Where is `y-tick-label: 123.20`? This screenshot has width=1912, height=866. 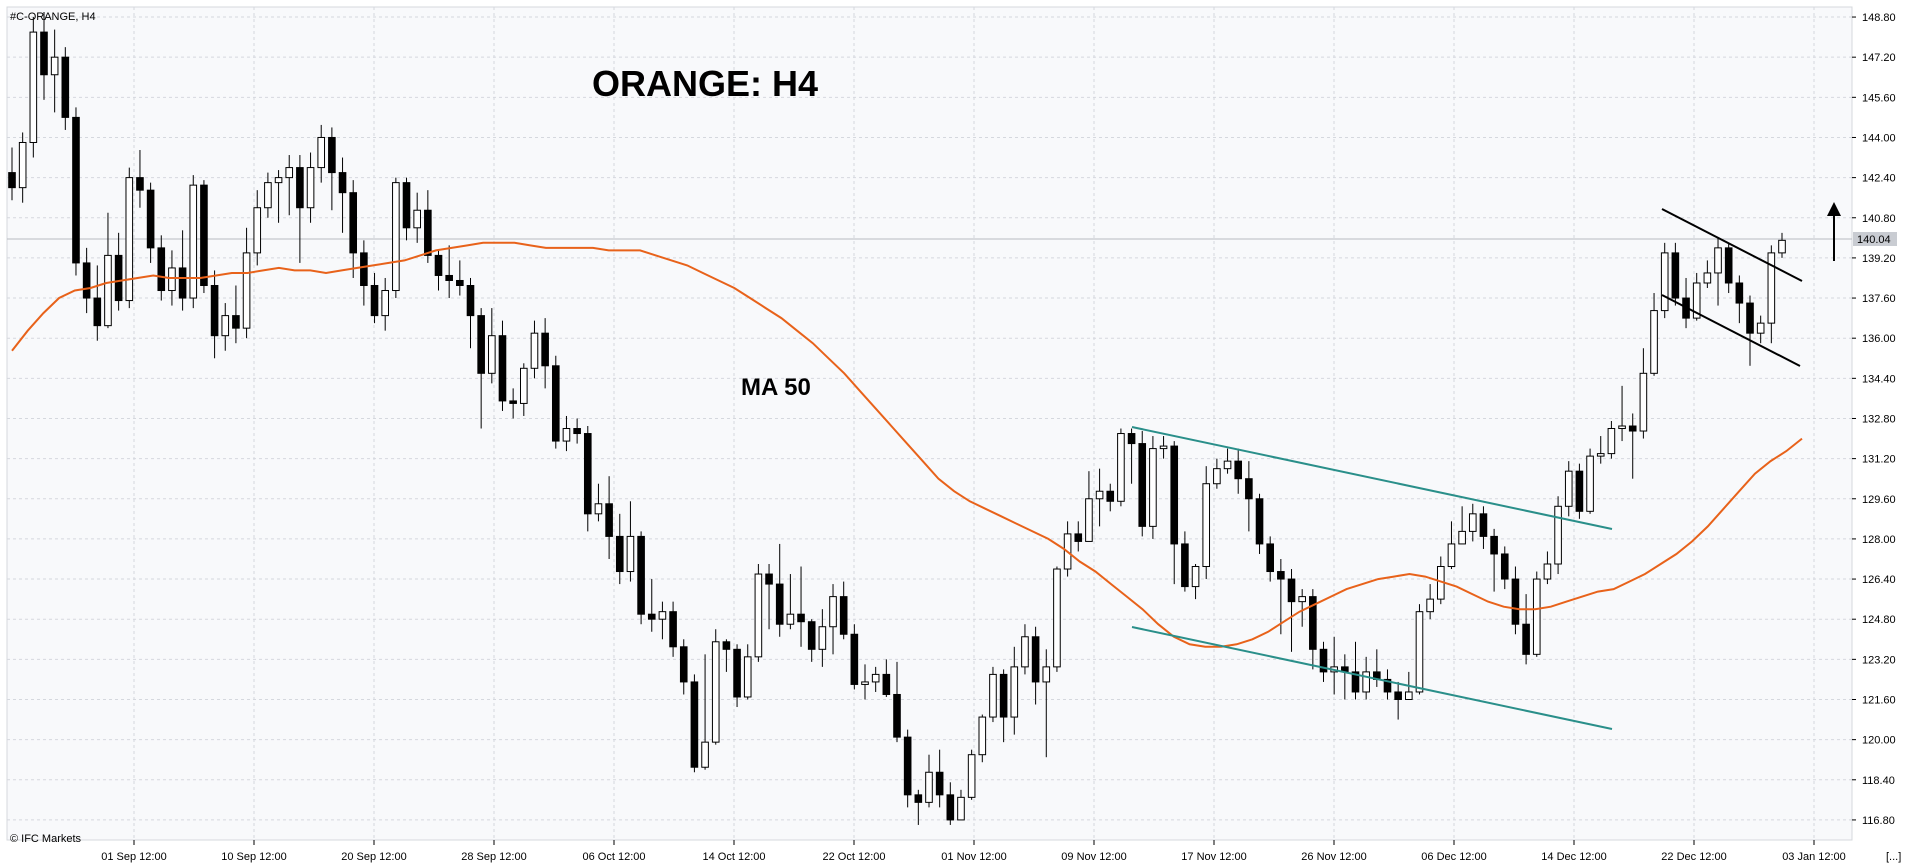 y-tick-label: 123.20 is located at coordinates (1879, 660).